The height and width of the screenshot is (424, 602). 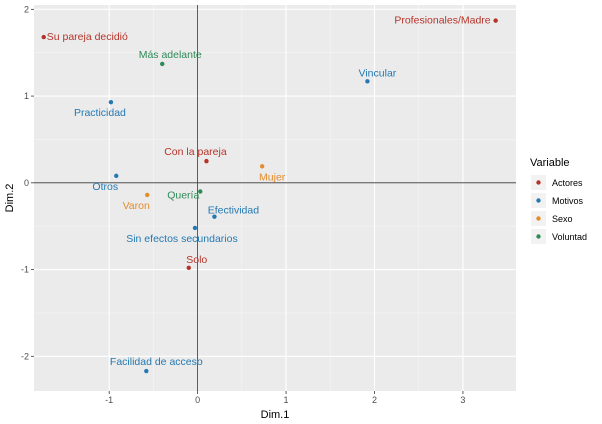 What do you see at coordinates (26, 96) in the screenshot?
I see `y-tick-label: 1` at bounding box center [26, 96].